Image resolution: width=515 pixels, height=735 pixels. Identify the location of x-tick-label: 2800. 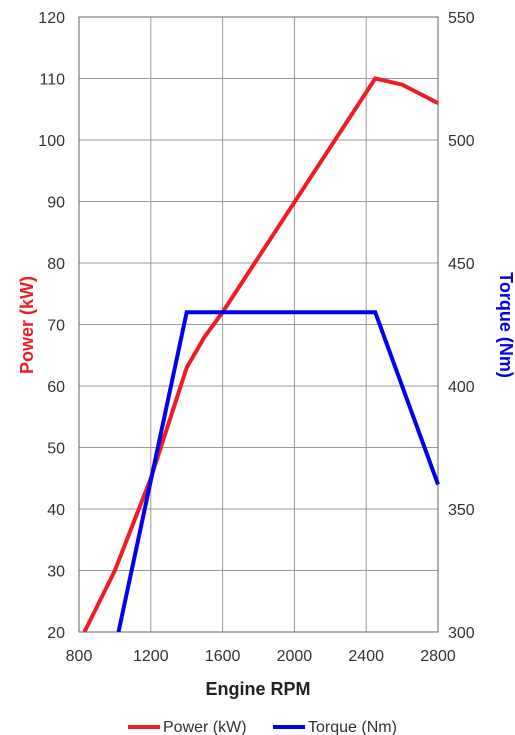
(438, 656).